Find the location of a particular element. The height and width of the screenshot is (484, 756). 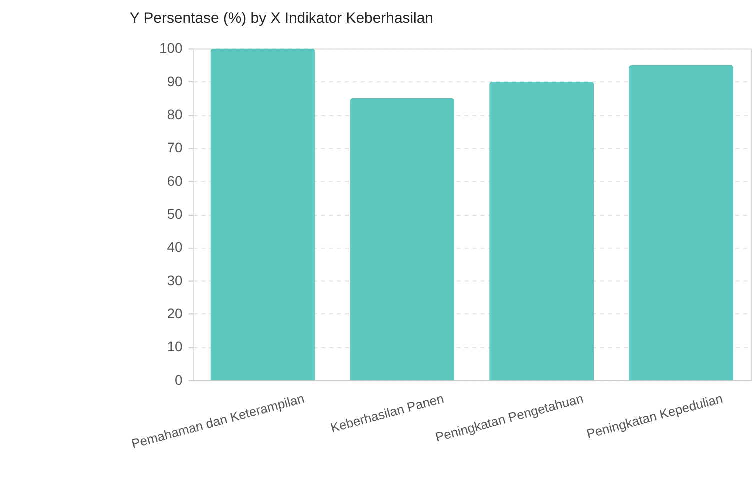

y-tick-label: 70 is located at coordinates (175, 148).